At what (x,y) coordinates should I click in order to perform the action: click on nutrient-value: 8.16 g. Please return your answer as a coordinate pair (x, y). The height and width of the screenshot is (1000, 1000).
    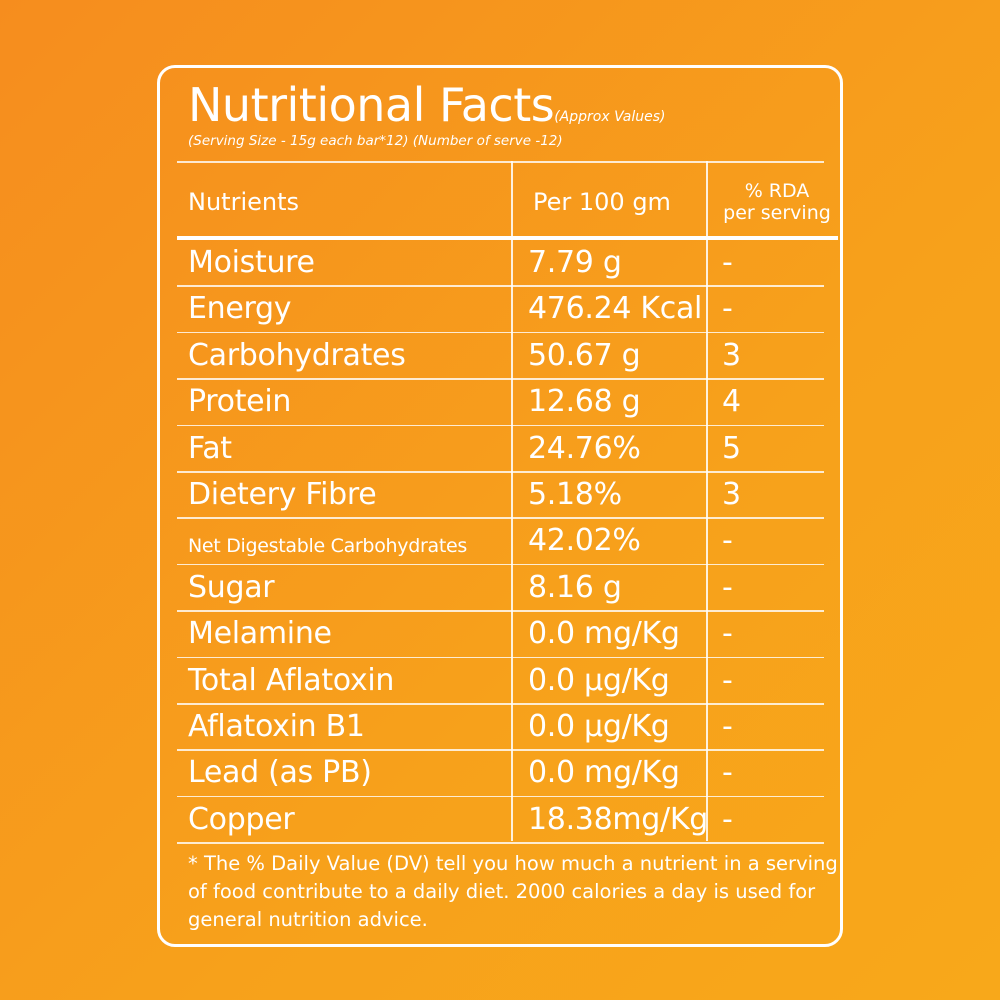
    Looking at the image, I should click on (575, 587).